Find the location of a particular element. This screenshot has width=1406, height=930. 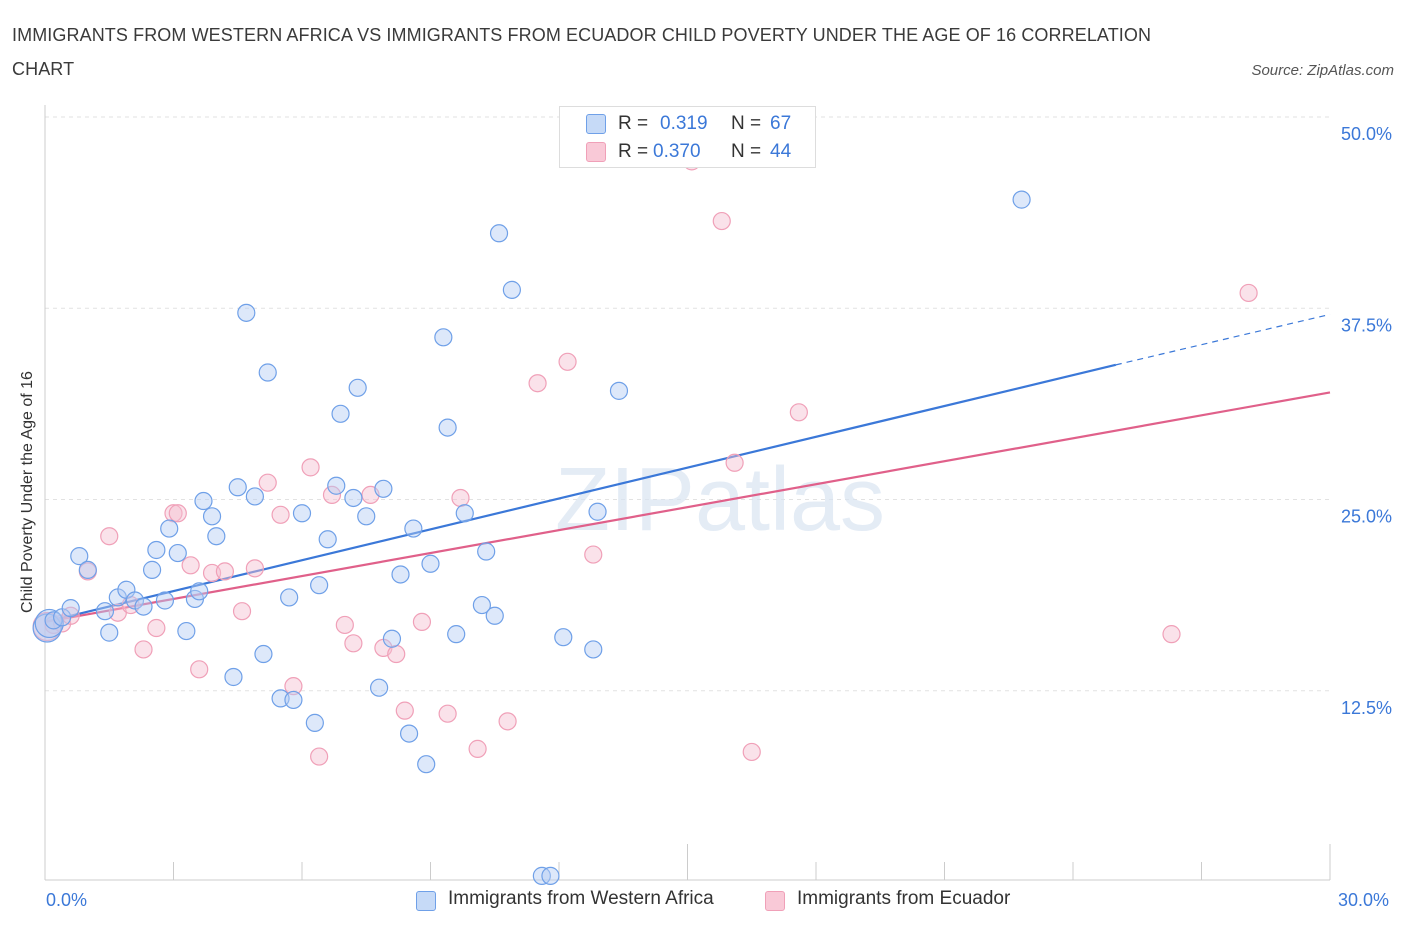

legend-swatch-ecuador is located at coordinates (775, 901).